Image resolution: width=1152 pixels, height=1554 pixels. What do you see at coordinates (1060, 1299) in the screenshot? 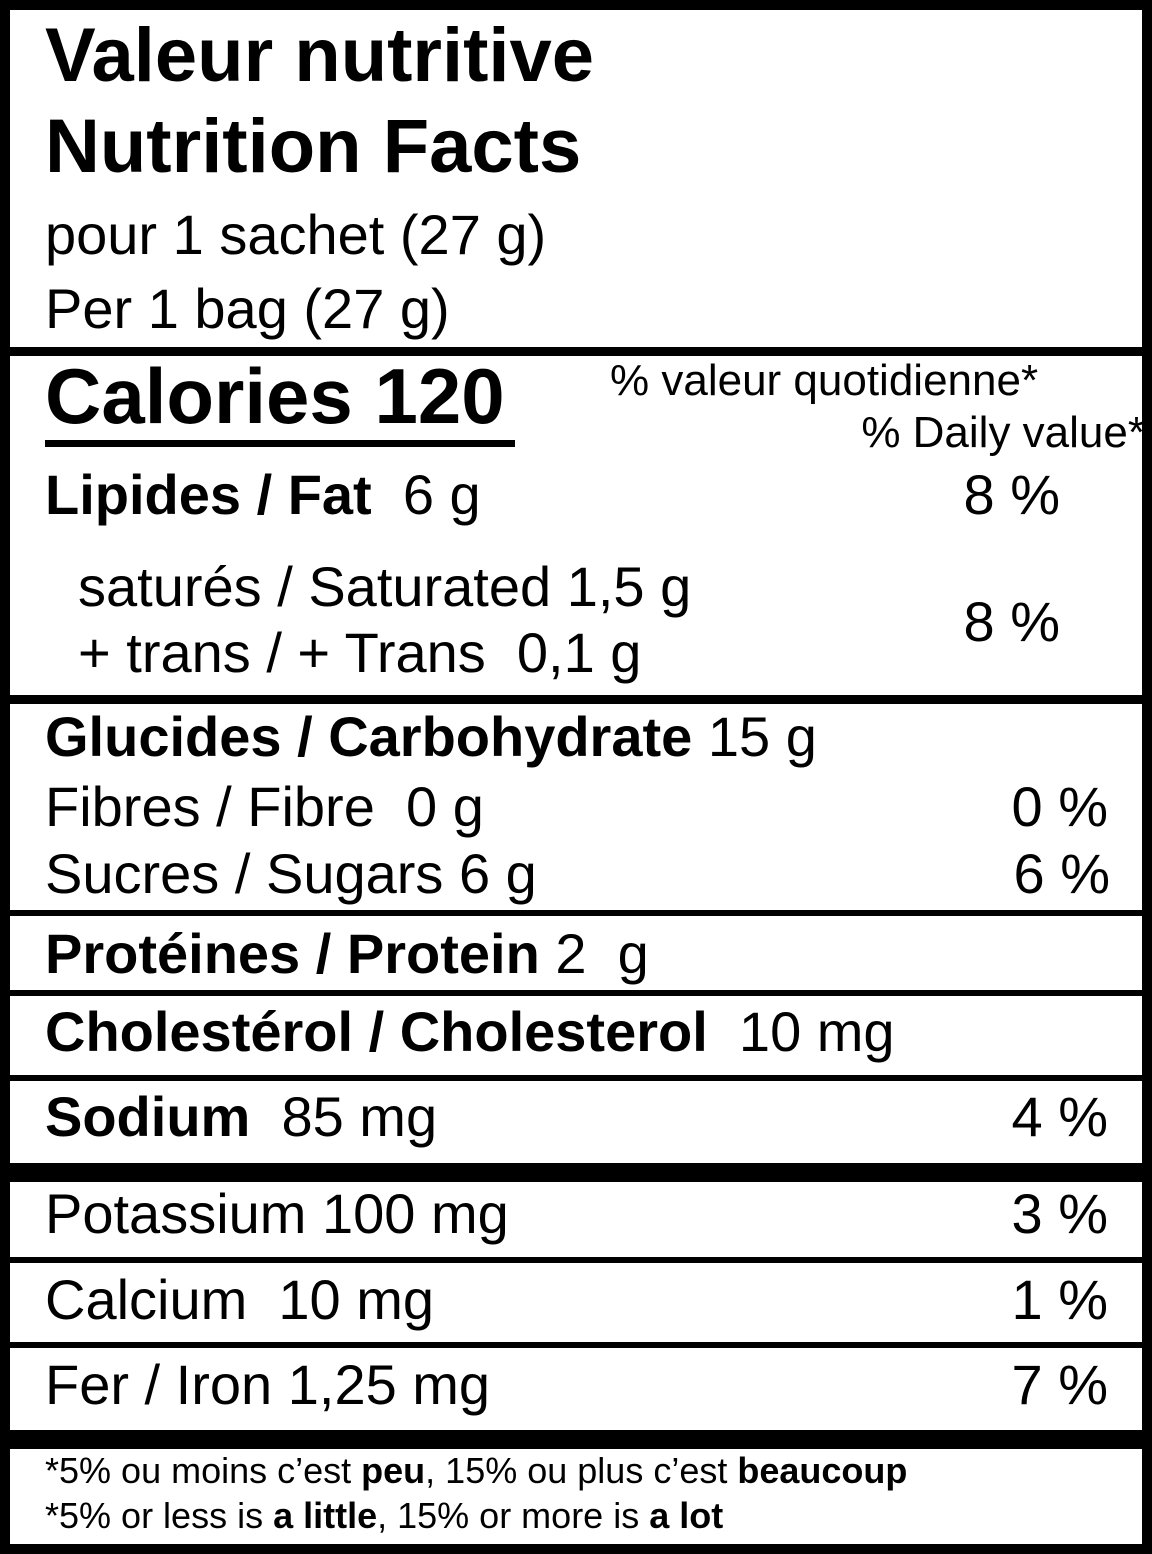
I see `calcium-dv: 1 %` at bounding box center [1060, 1299].